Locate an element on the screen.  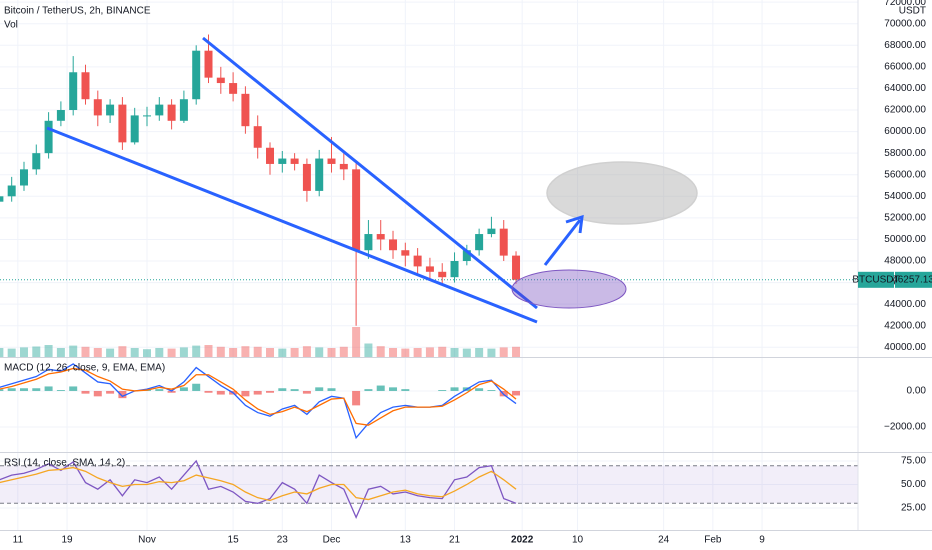
y-tick-label: 42000.00 is located at coordinates (905, 325).